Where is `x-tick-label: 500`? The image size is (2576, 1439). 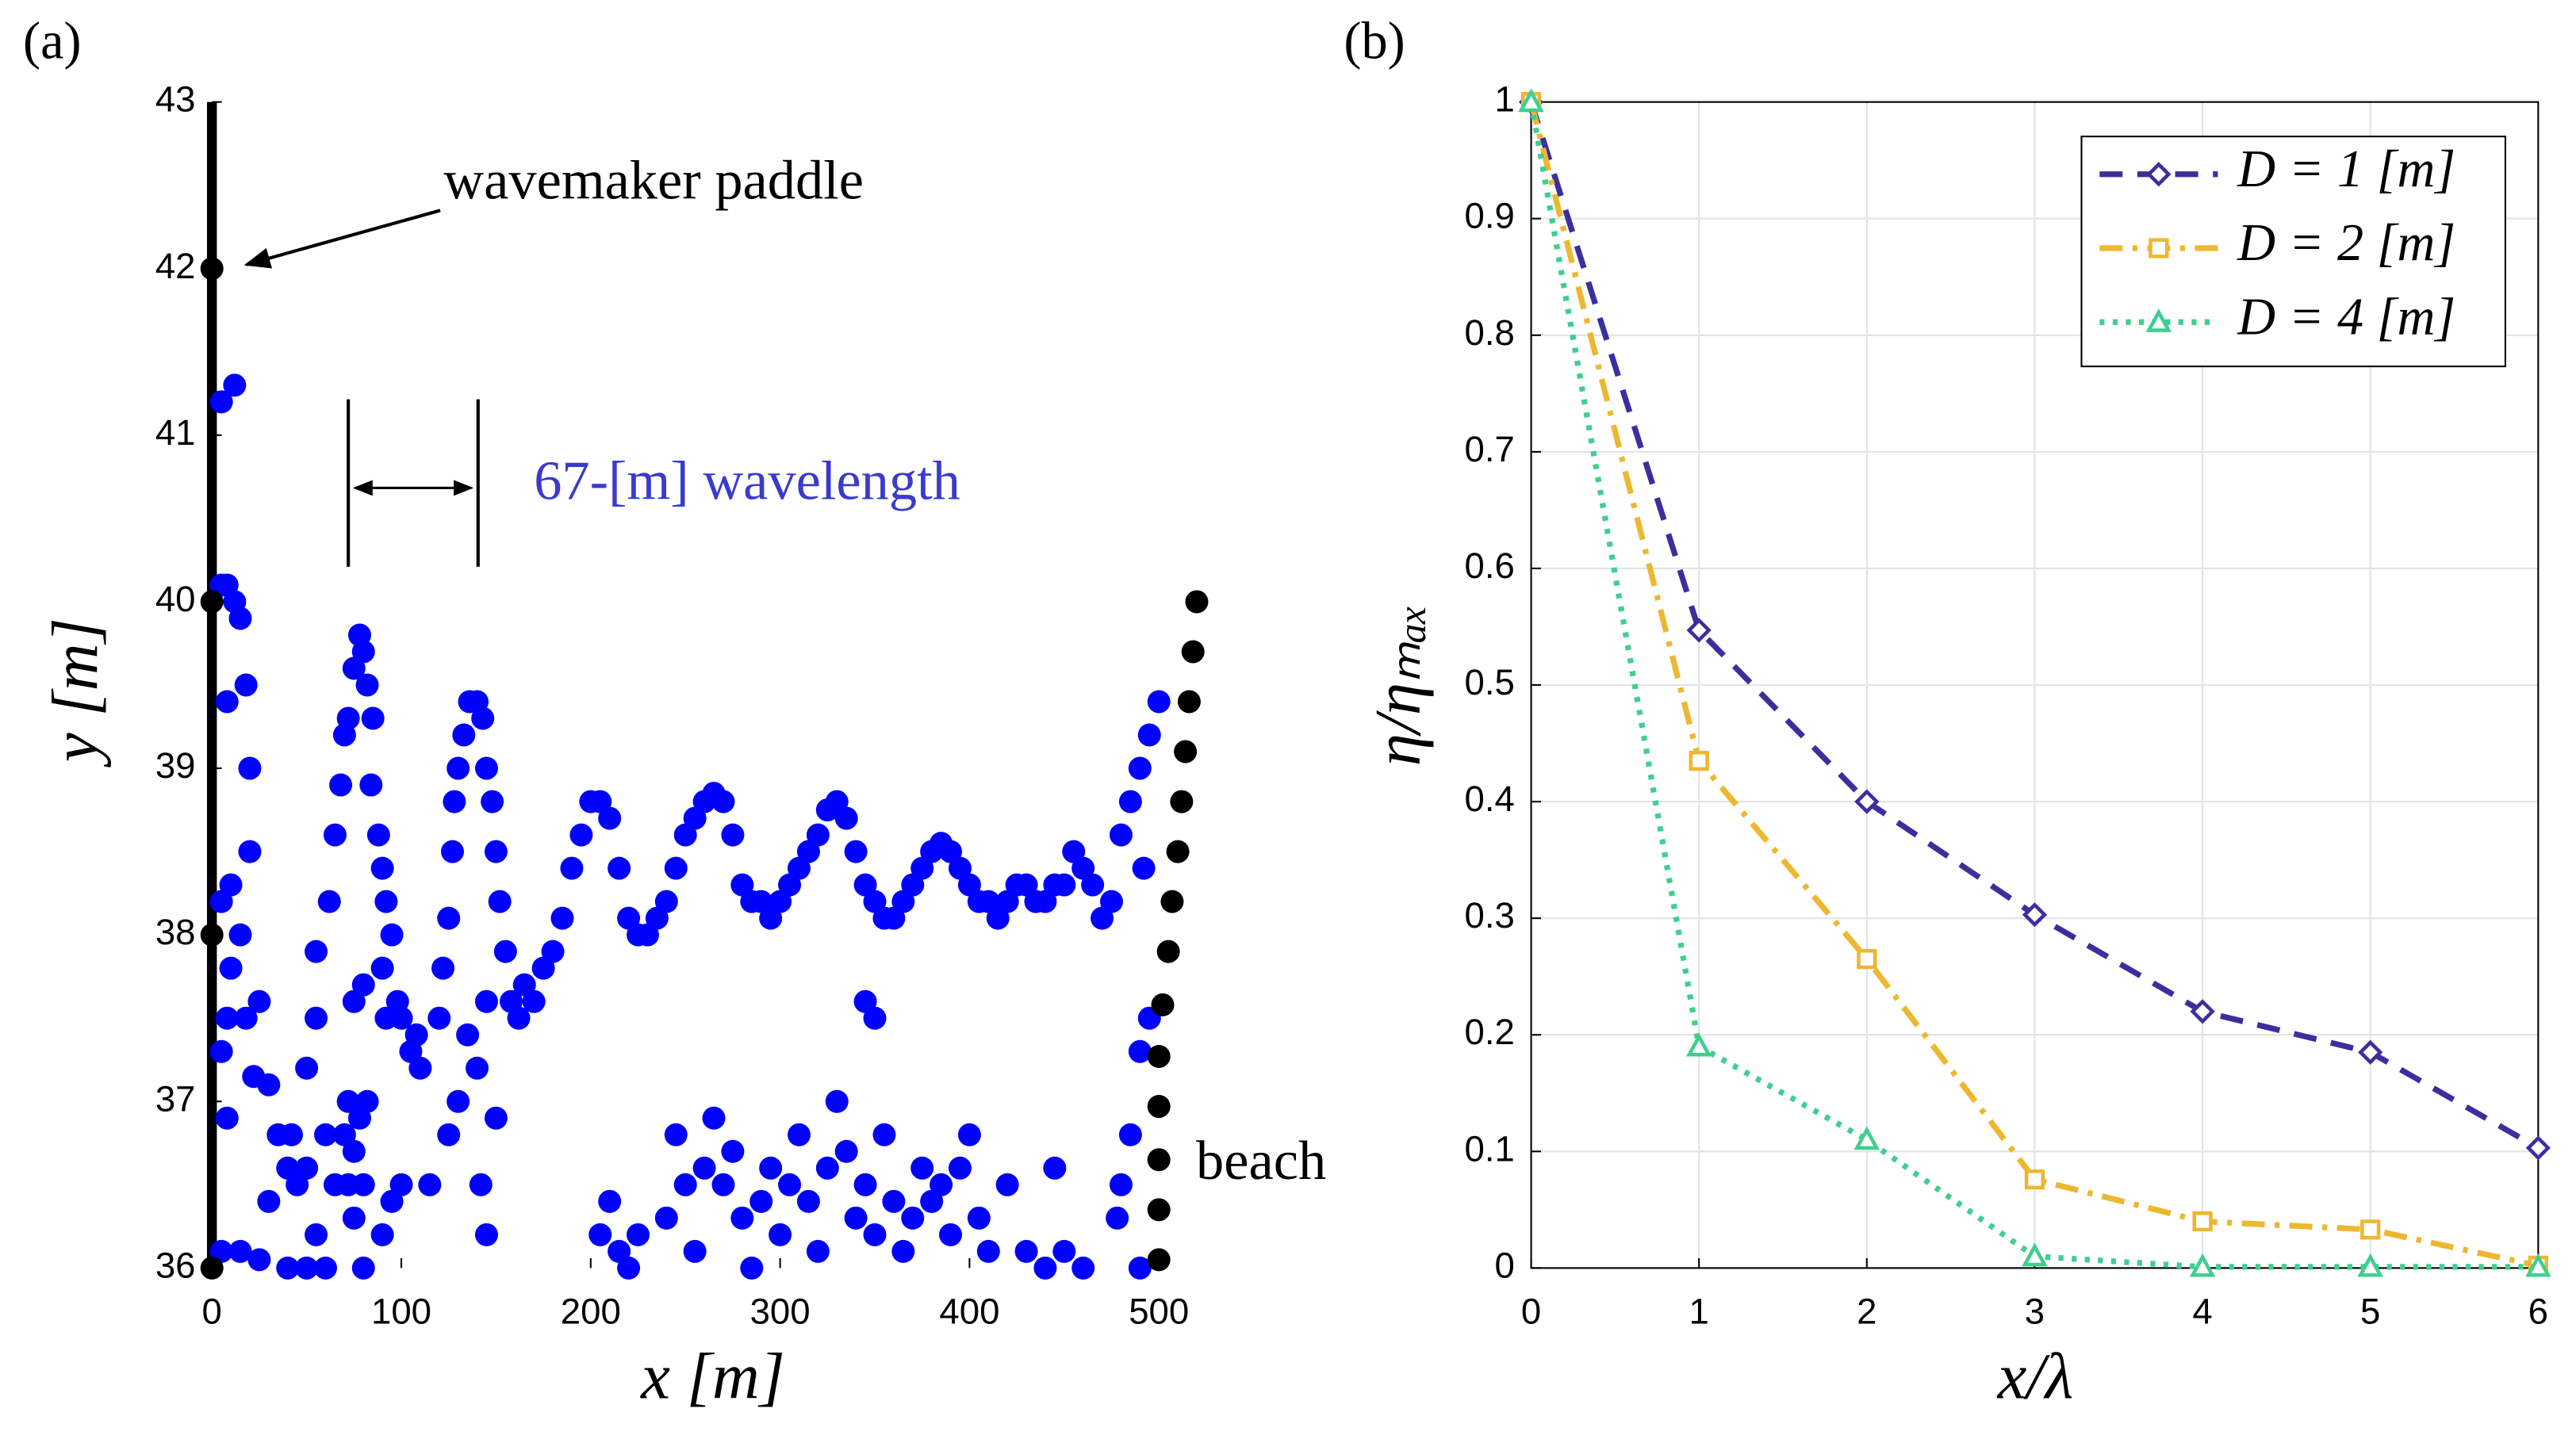 x-tick-label: 500 is located at coordinates (1159, 1311).